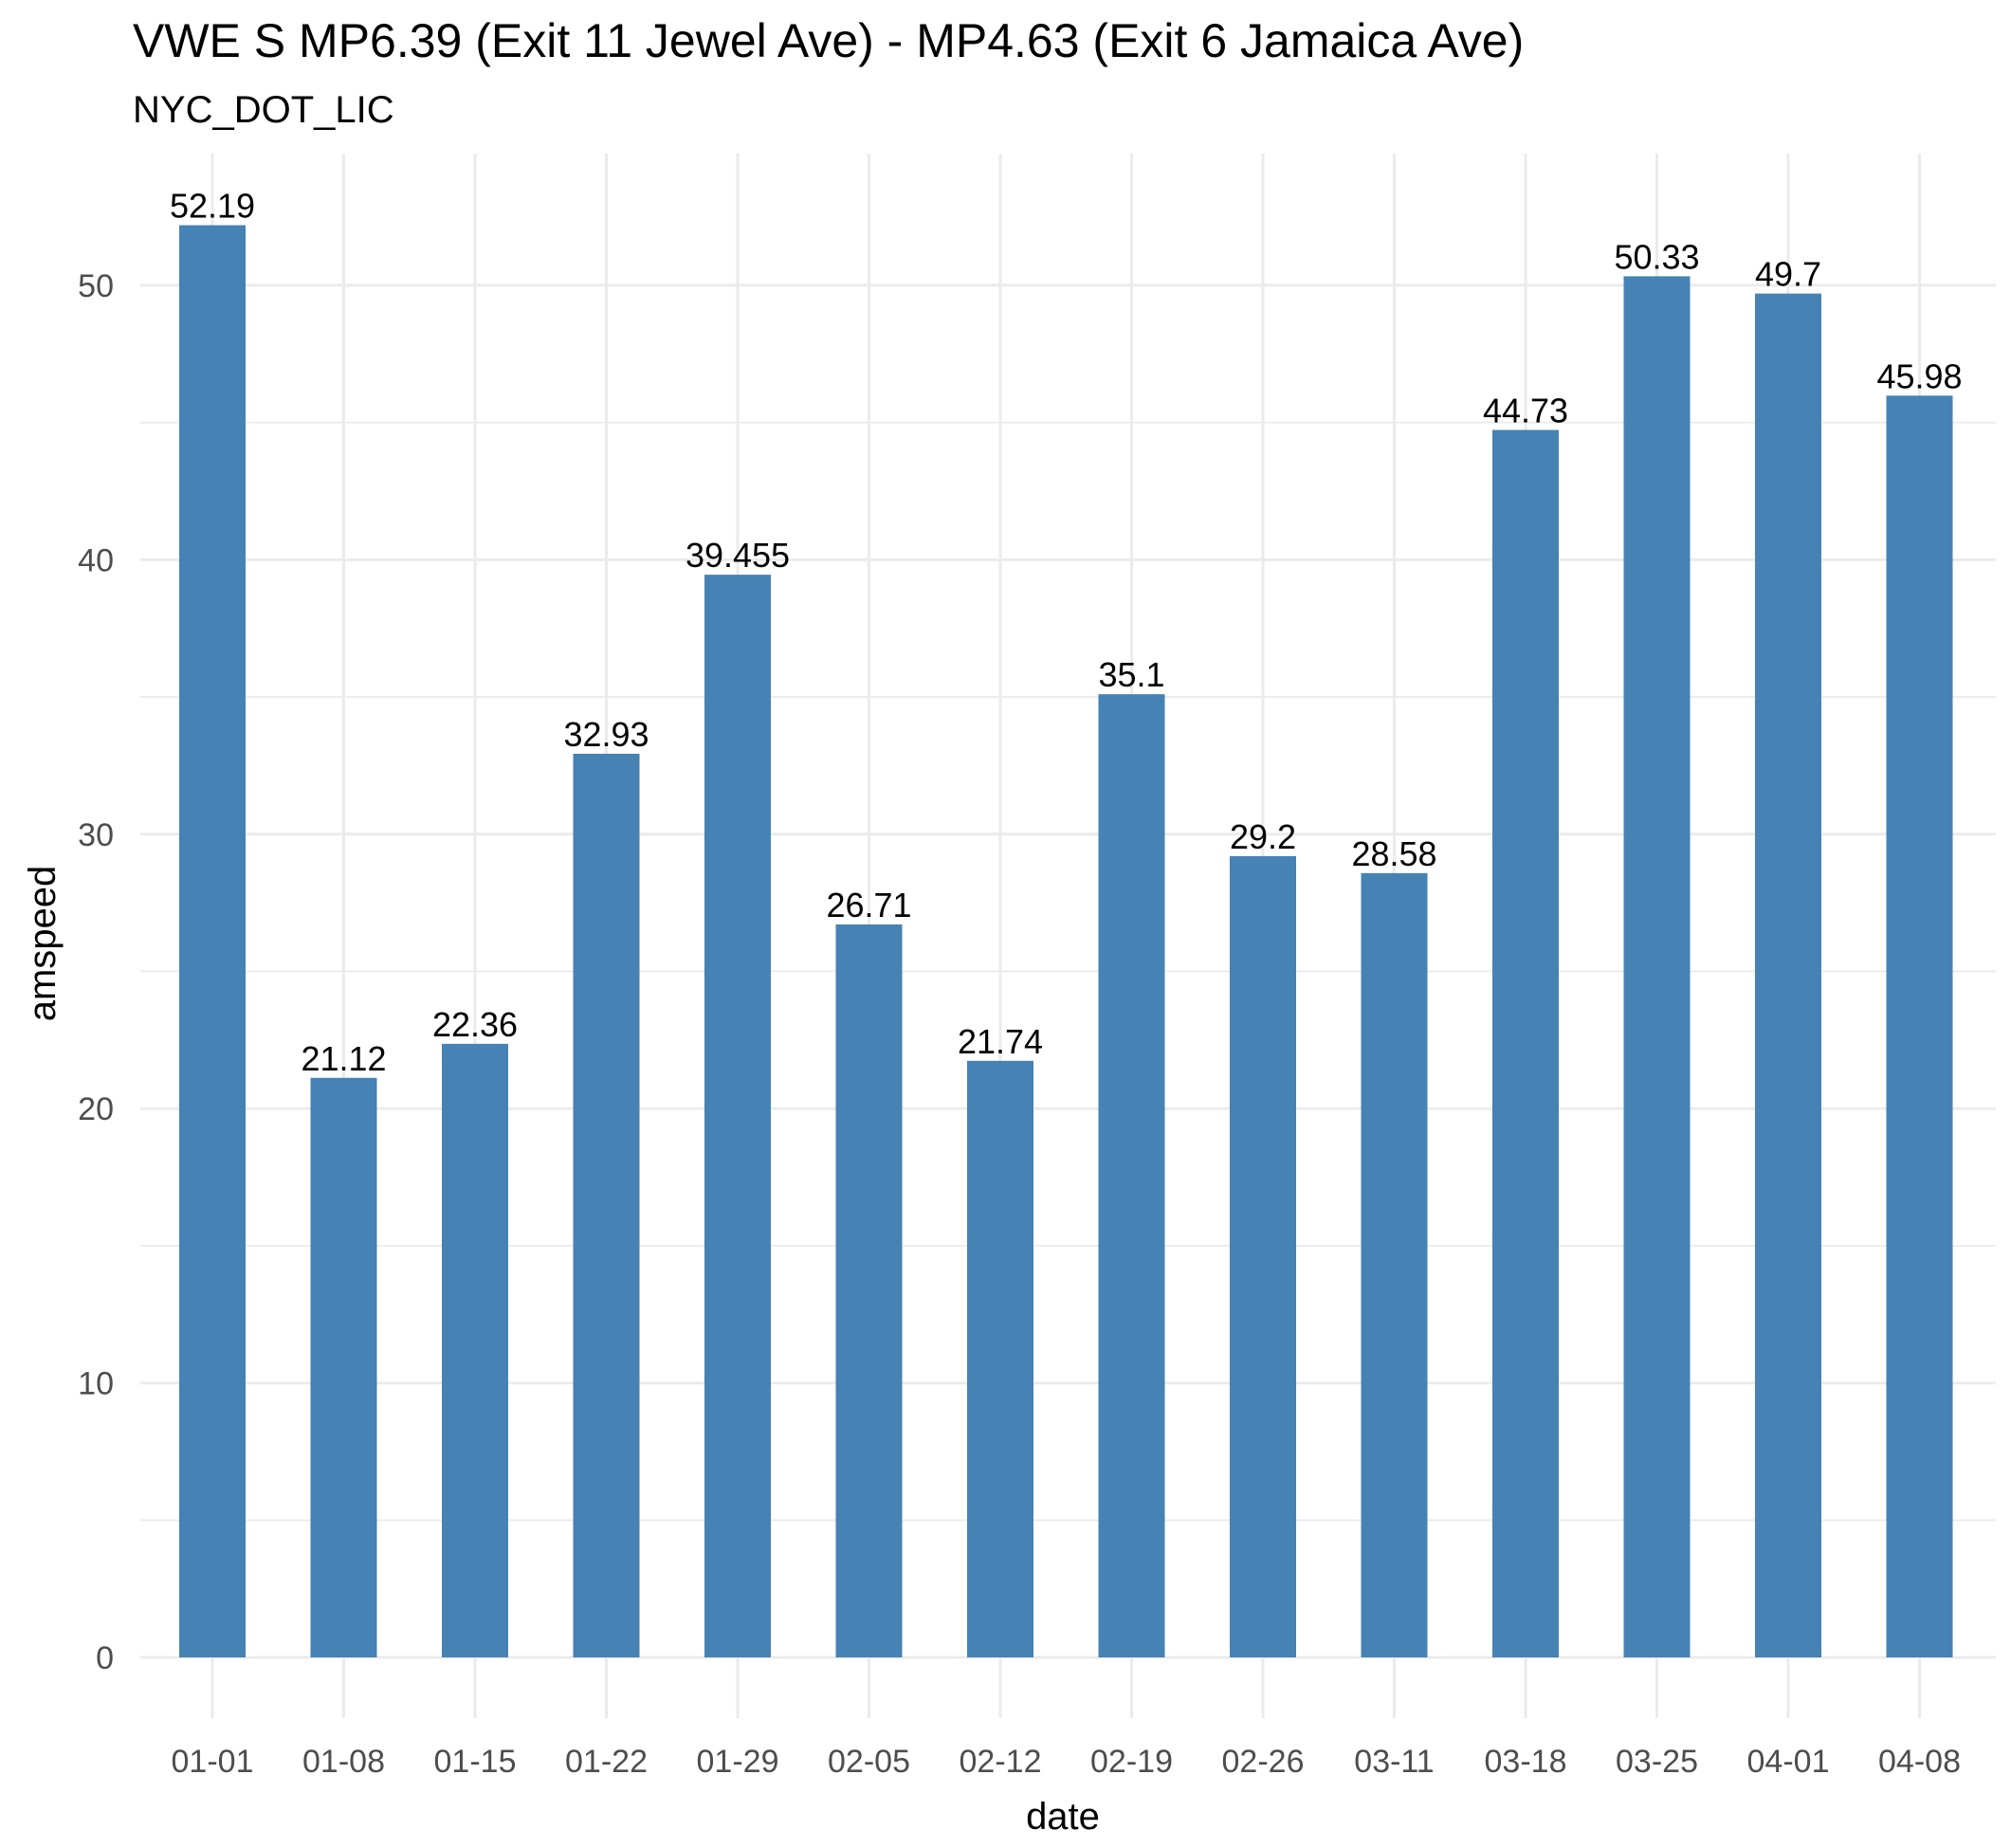 The image size is (2011, 1848). What do you see at coordinates (1131, 674) in the screenshot?
I see `data-label-02-19: 35.1` at bounding box center [1131, 674].